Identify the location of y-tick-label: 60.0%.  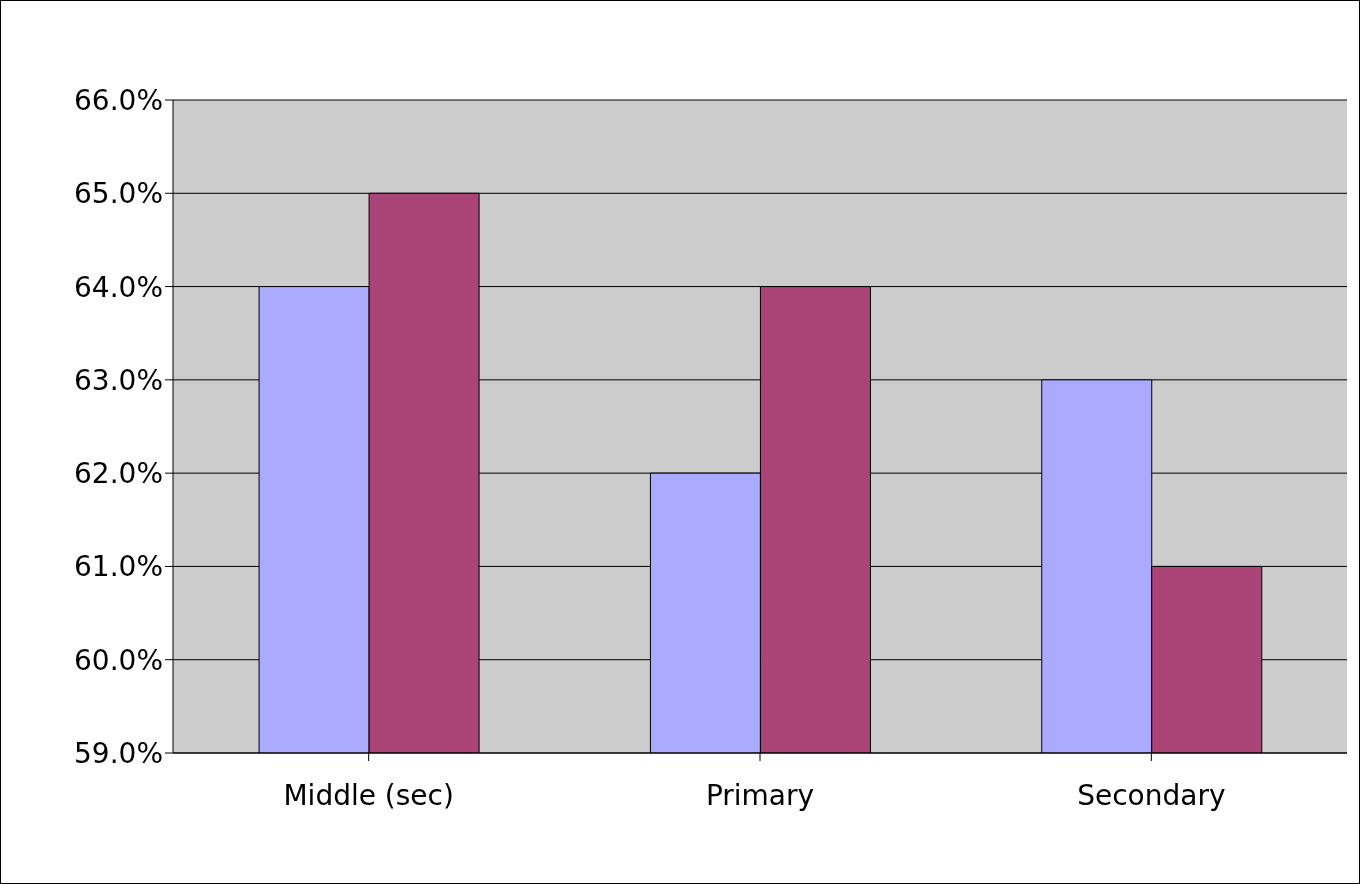
(118, 660).